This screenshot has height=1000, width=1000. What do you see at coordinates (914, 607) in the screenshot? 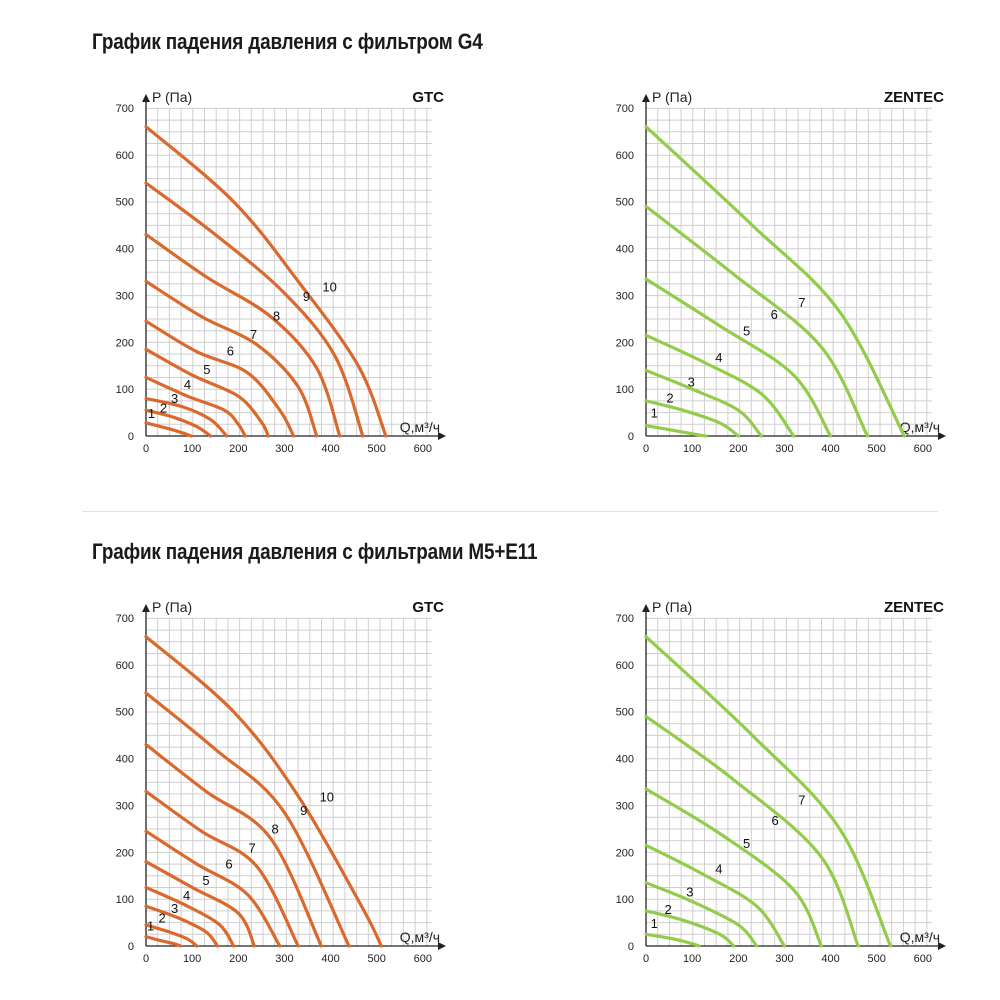
I see `brand-label: ZENTEC` at bounding box center [914, 607].